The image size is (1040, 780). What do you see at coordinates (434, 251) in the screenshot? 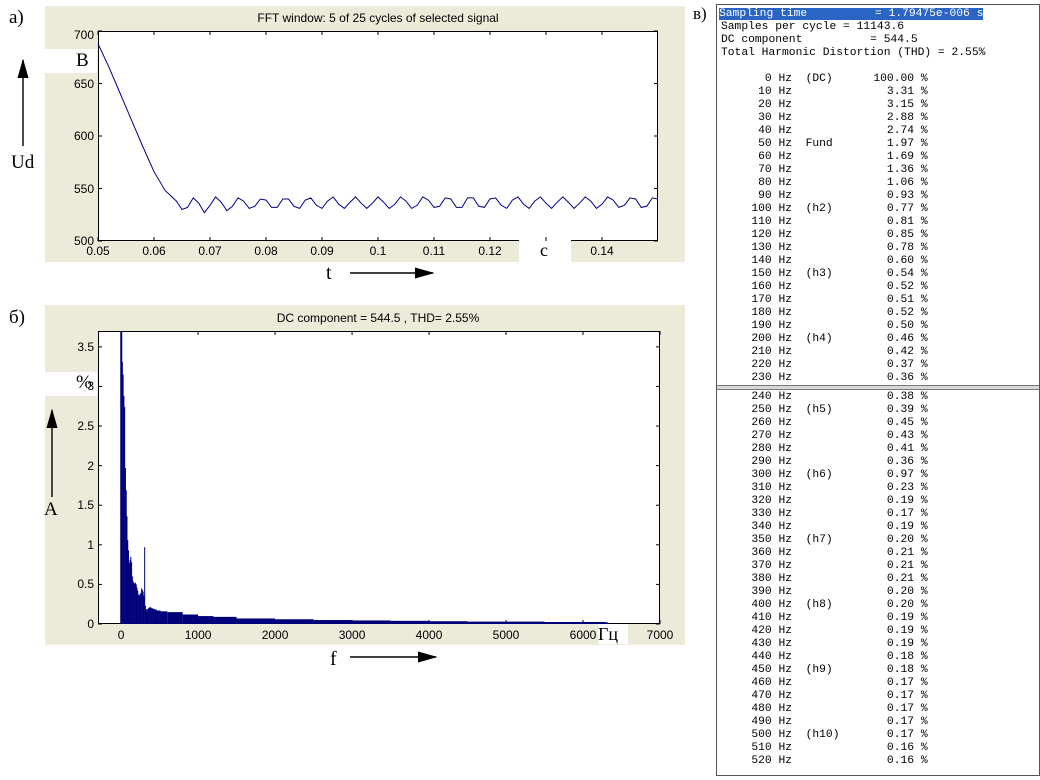
I see `top-x-tick-label: 0.11` at bounding box center [434, 251].